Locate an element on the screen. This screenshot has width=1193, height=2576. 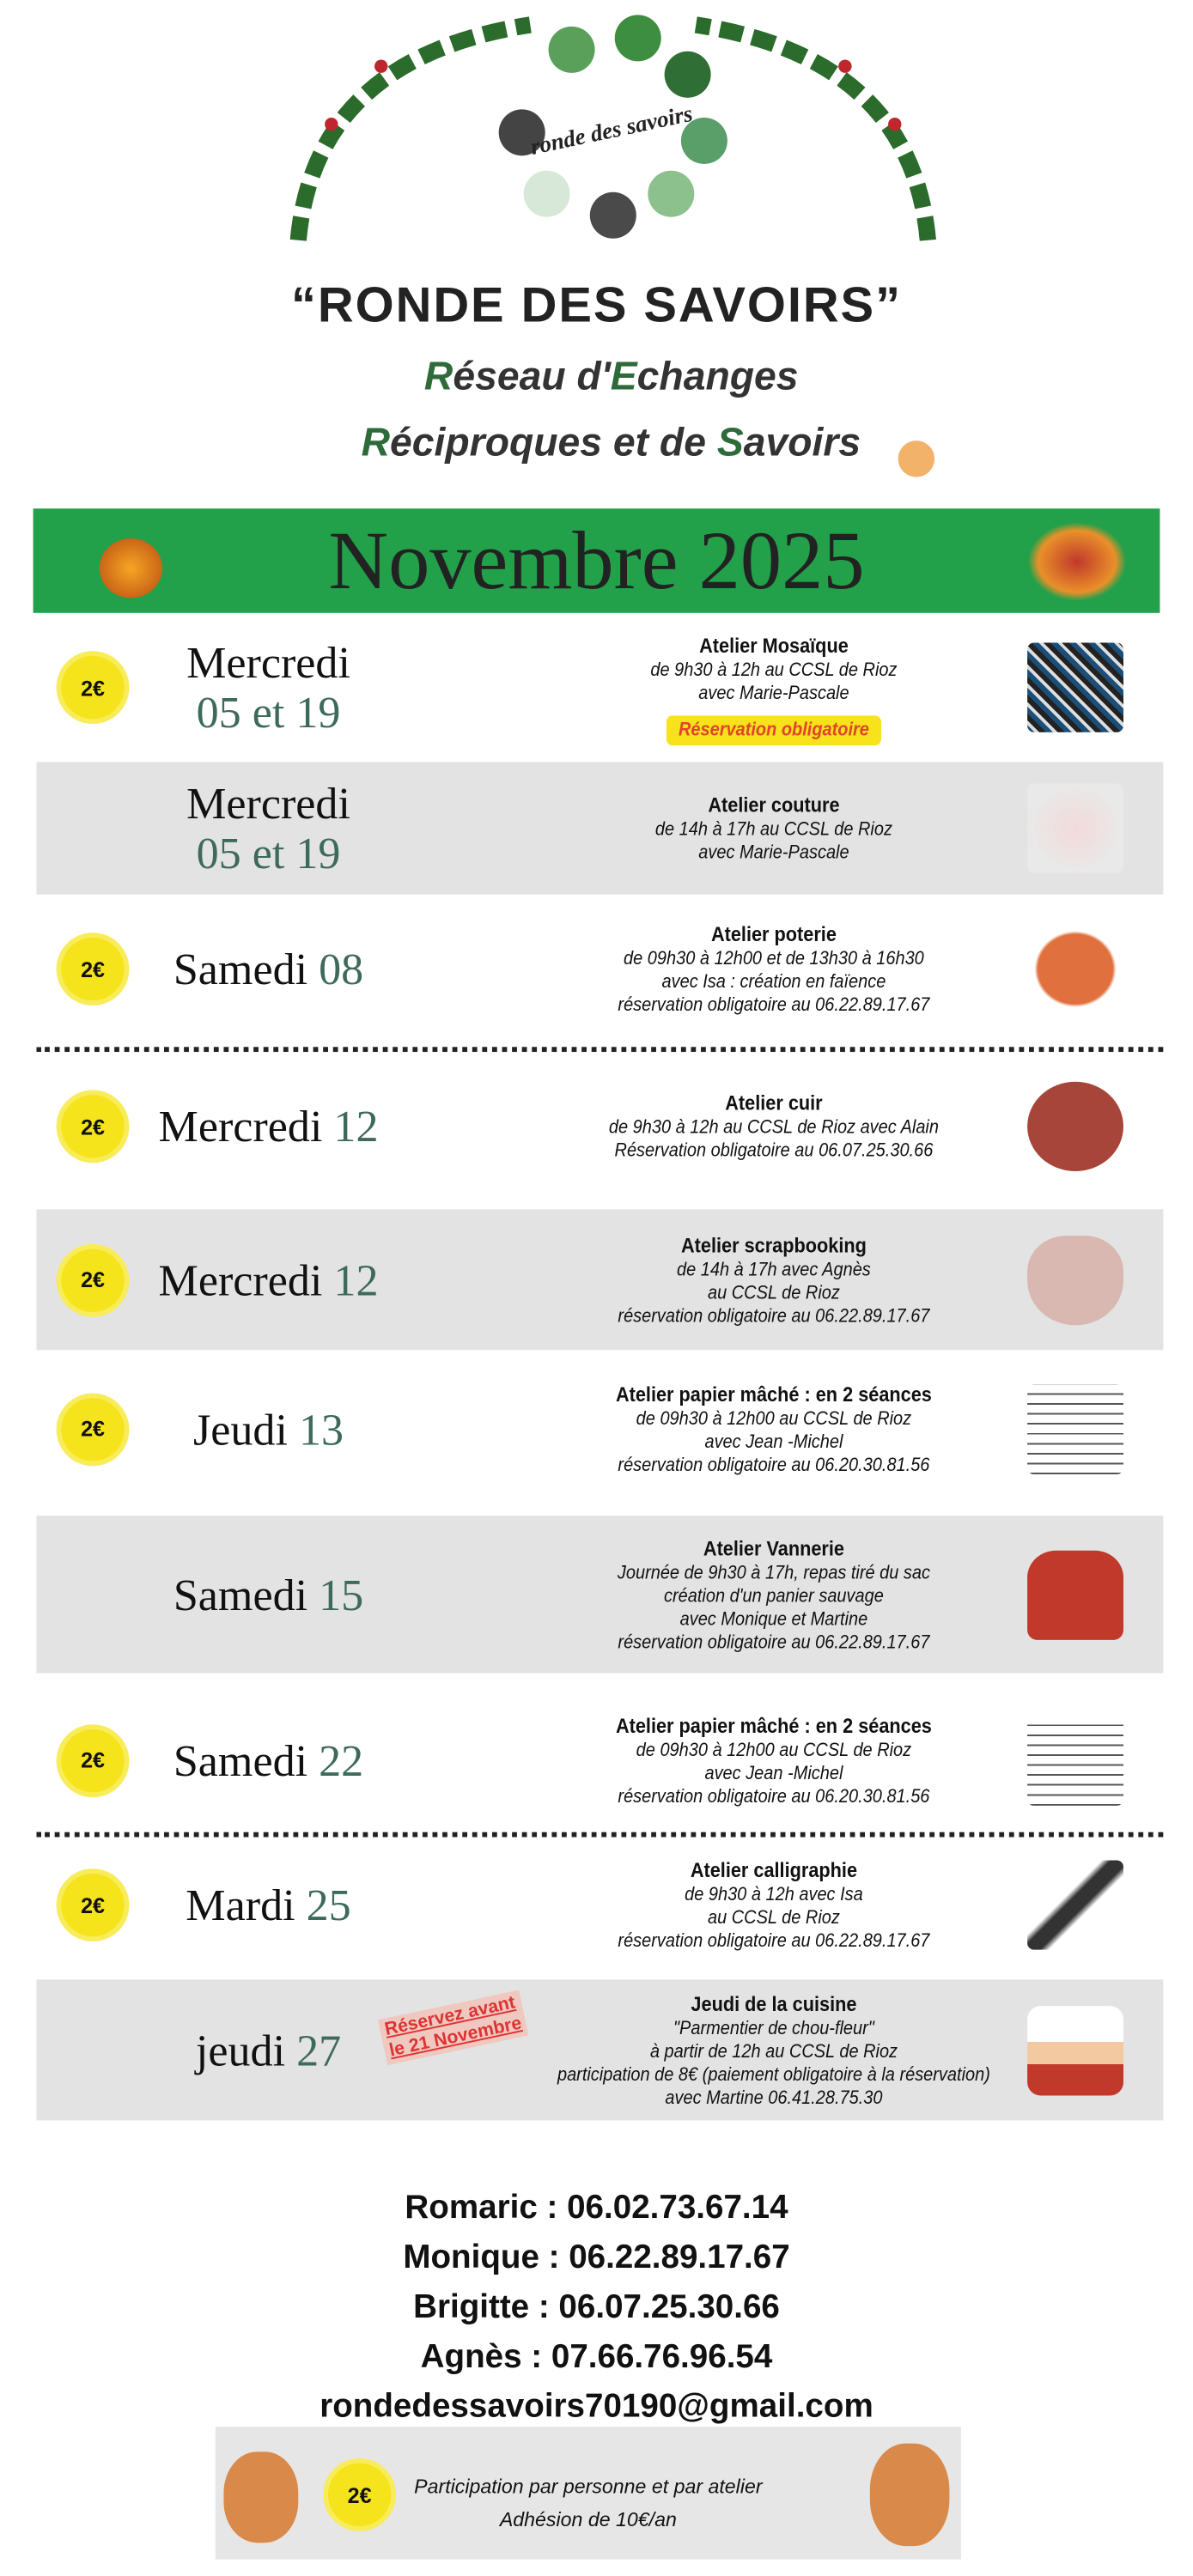
contact-romaric: Romaric : 06.02.73.67.14 is located at coordinates (597, 2208).